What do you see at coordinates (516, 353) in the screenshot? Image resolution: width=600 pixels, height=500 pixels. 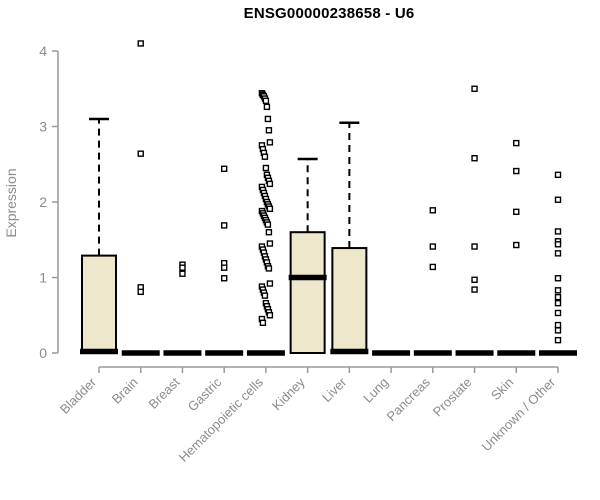 I see `median-skin` at bounding box center [516, 353].